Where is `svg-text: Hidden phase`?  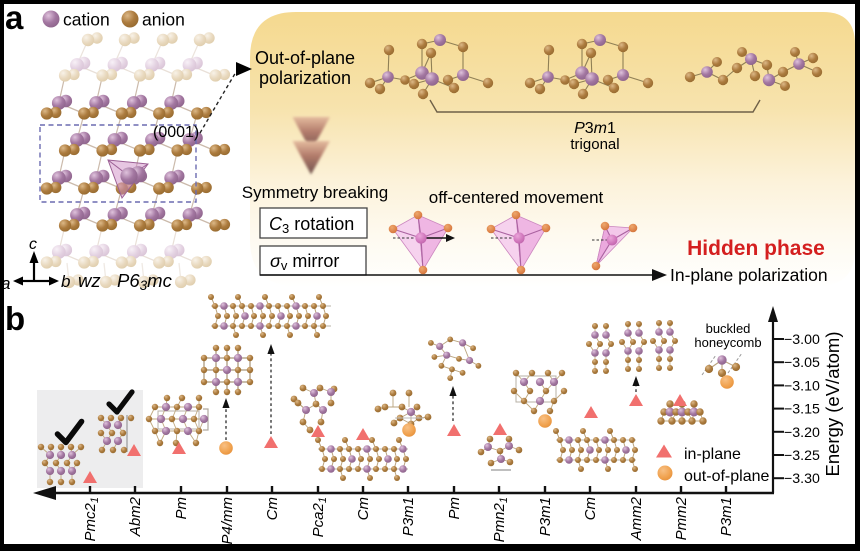
svg-text: Hidden phase is located at coordinates (756, 248).